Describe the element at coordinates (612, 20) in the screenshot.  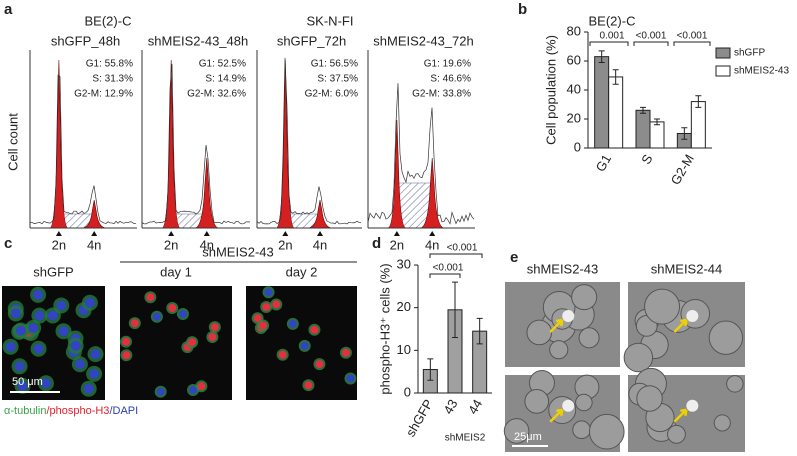
I see `chart-title: BE(2)-C` at that location.